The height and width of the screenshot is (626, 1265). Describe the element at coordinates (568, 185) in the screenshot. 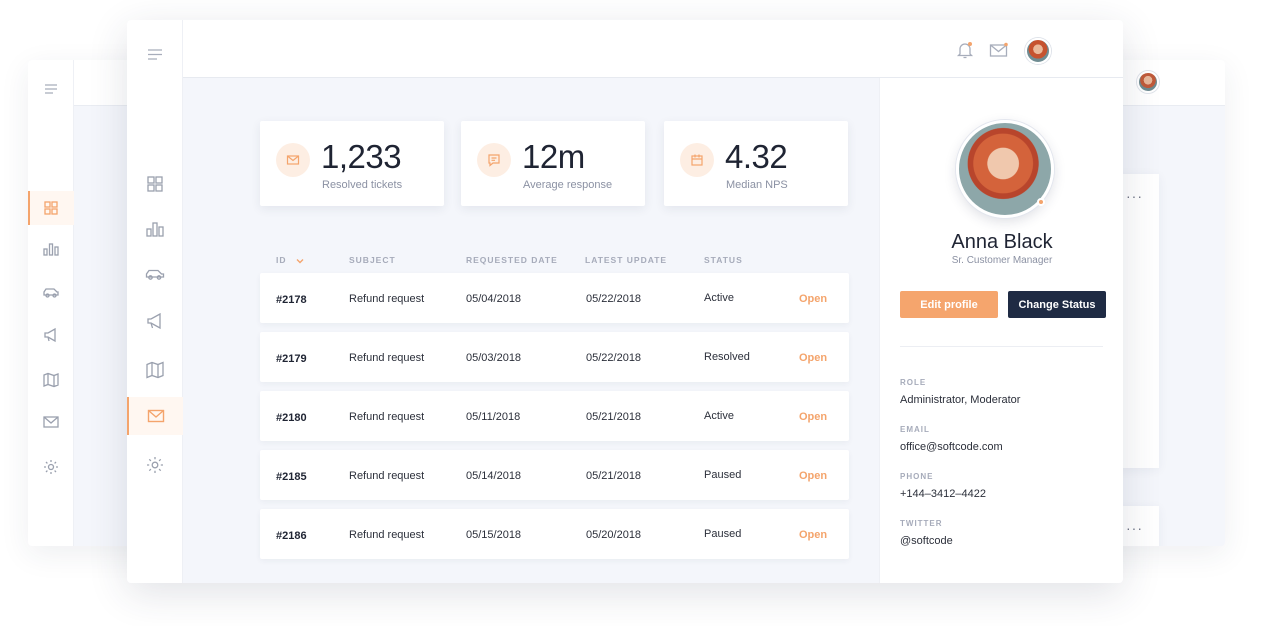

I see `stat-label: Average response` at that location.